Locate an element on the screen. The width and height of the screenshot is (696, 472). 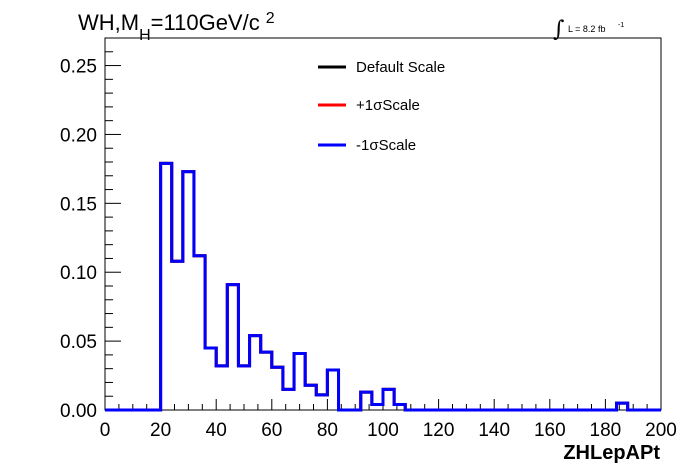
y-axis: 0.00 0.05 0.10 0.15 0.20 0.25 is located at coordinates (90, 229).